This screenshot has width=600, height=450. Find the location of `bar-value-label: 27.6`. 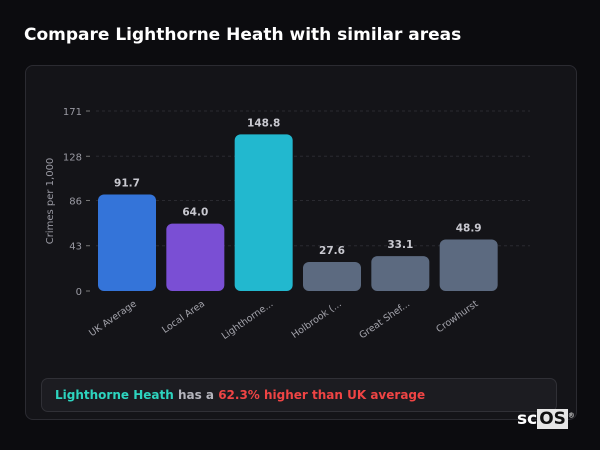

bar-value-label: 27.6 is located at coordinates (332, 251).